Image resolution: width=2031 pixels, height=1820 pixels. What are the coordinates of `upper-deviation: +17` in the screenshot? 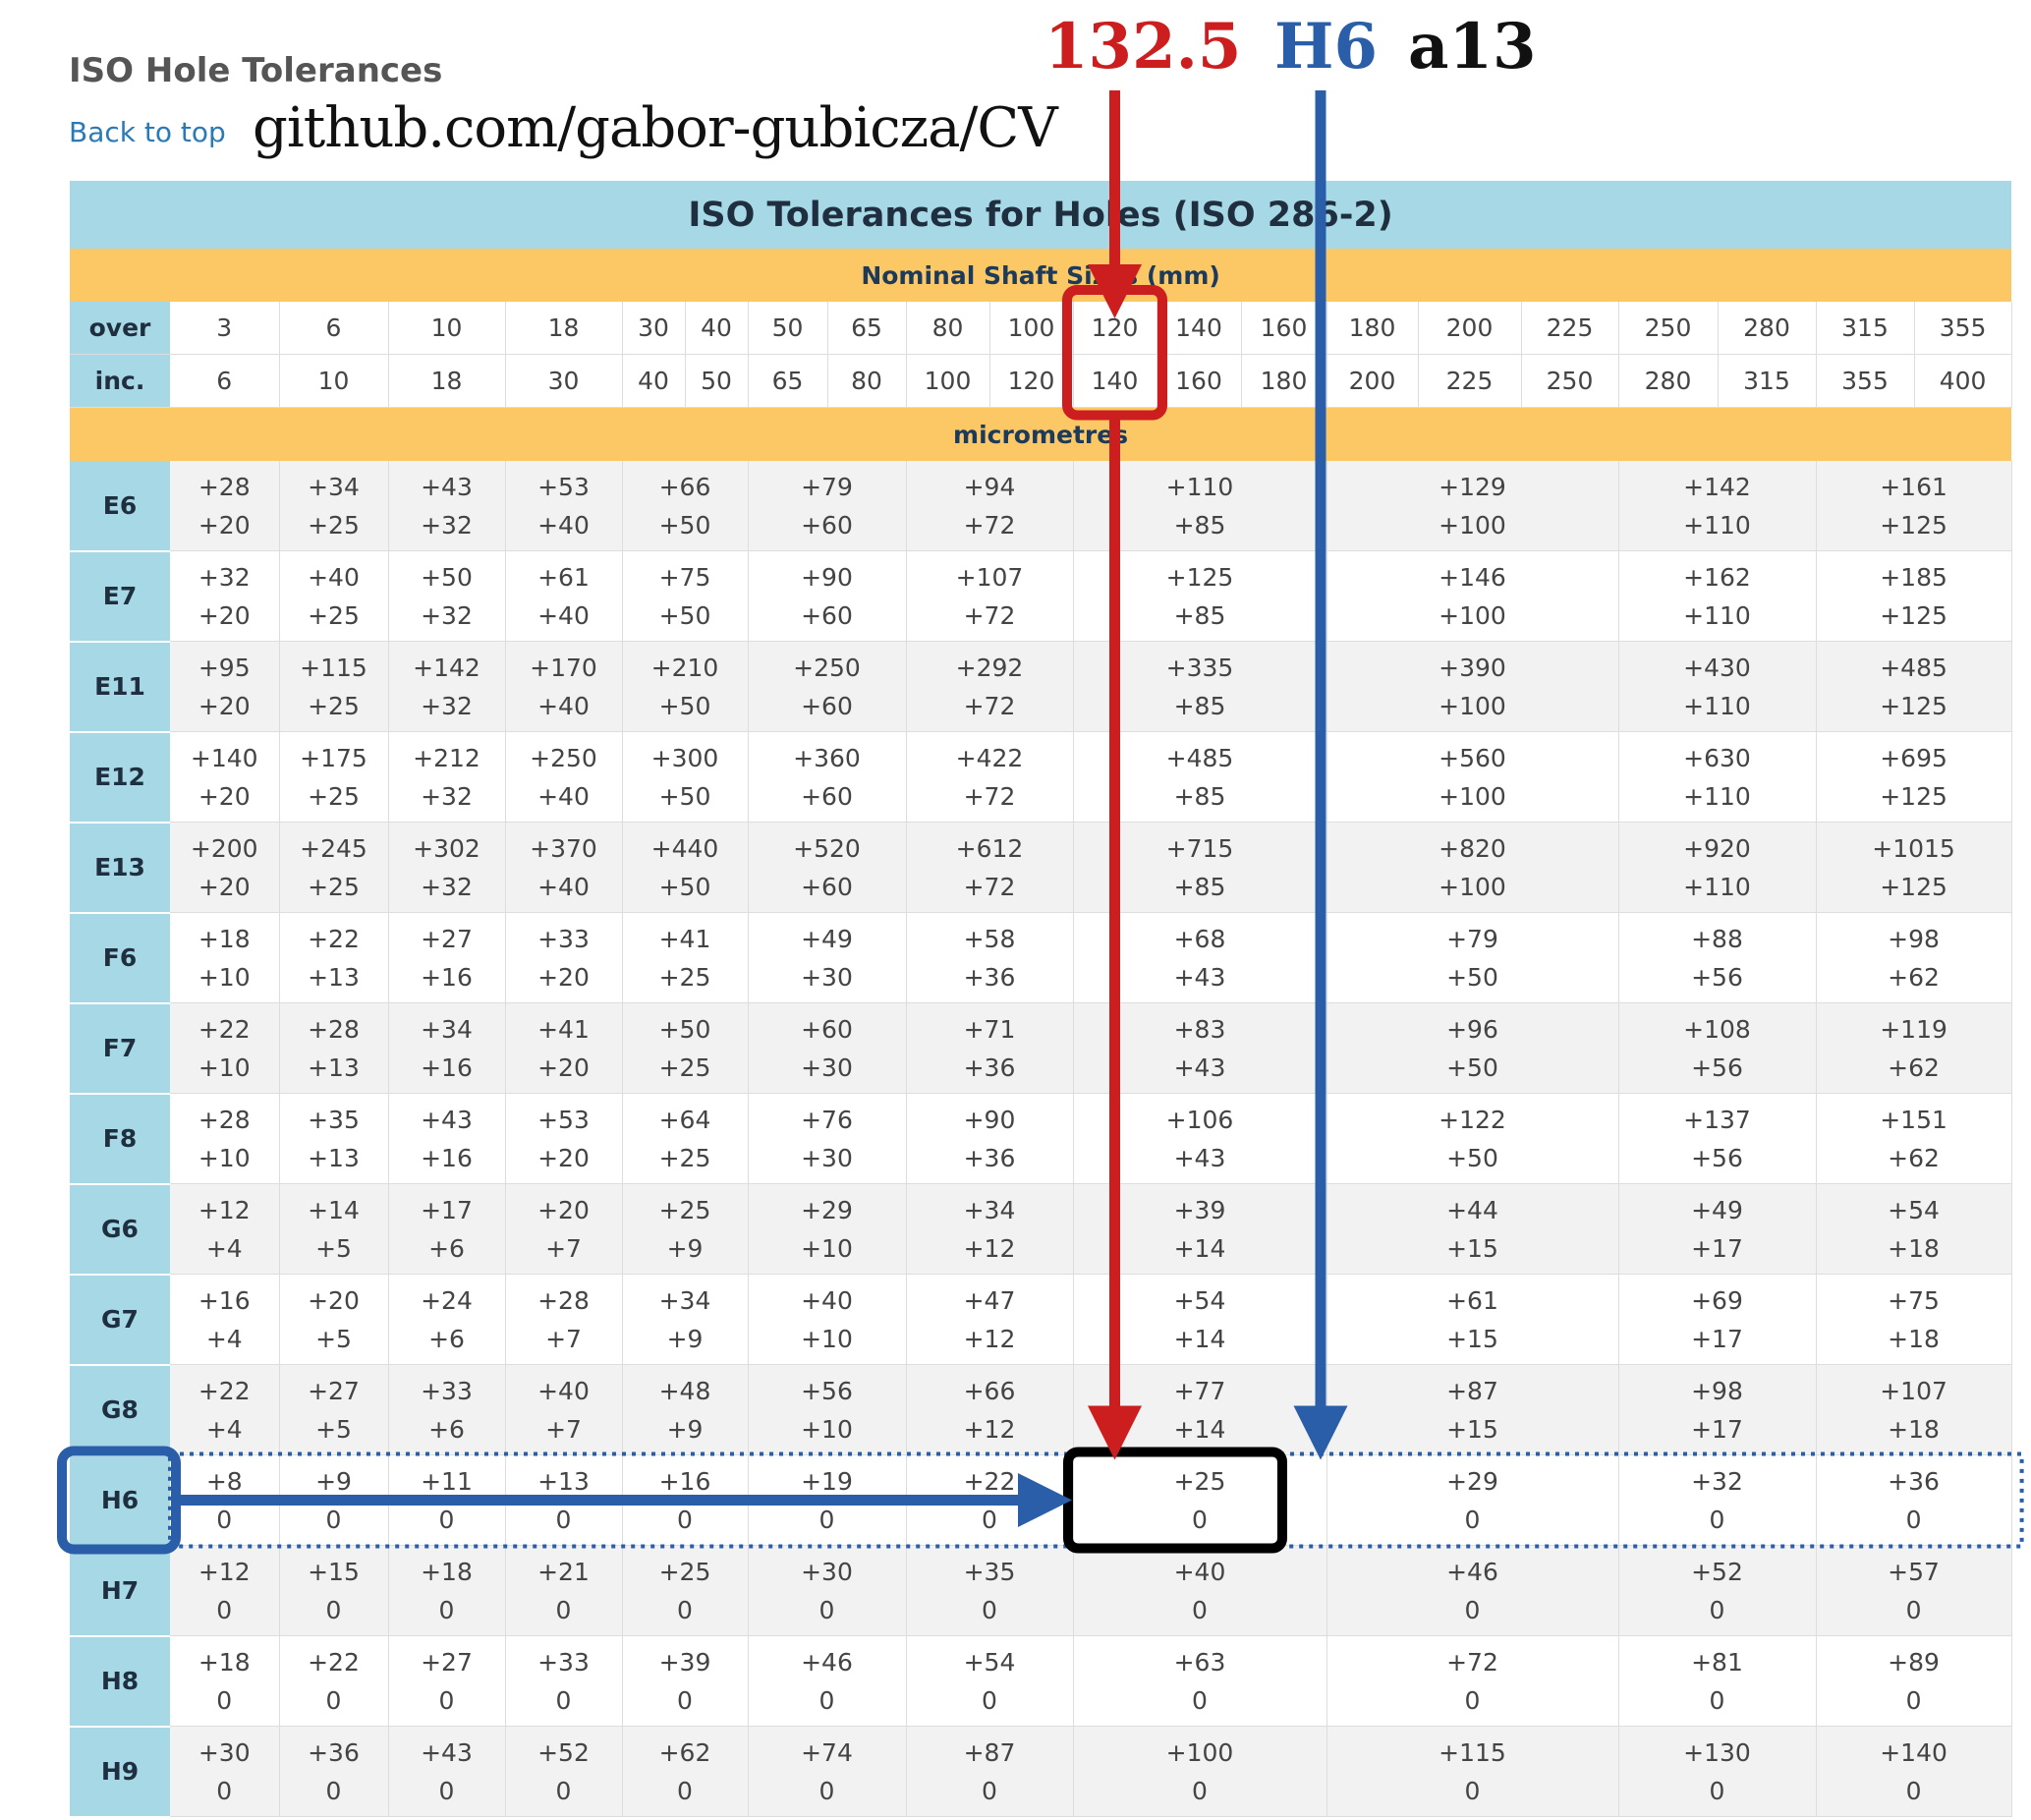 It's located at (447, 1209).